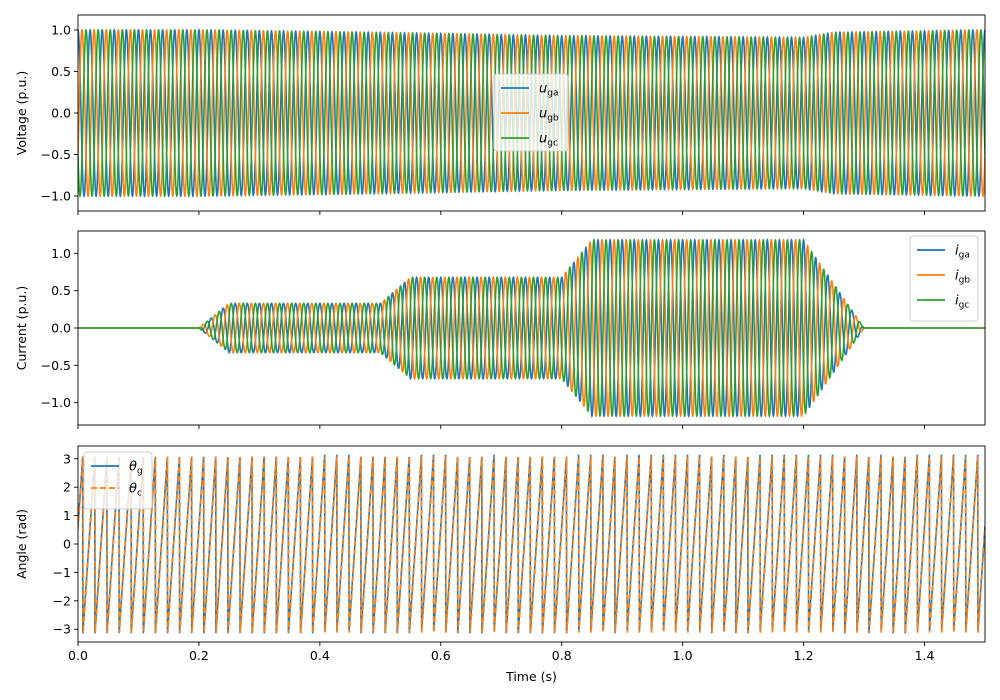 The width and height of the screenshot is (1000, 700). Describe the element at coordinates (962, 277) in the screenshot. I see `legend-entry: igb` at that location.